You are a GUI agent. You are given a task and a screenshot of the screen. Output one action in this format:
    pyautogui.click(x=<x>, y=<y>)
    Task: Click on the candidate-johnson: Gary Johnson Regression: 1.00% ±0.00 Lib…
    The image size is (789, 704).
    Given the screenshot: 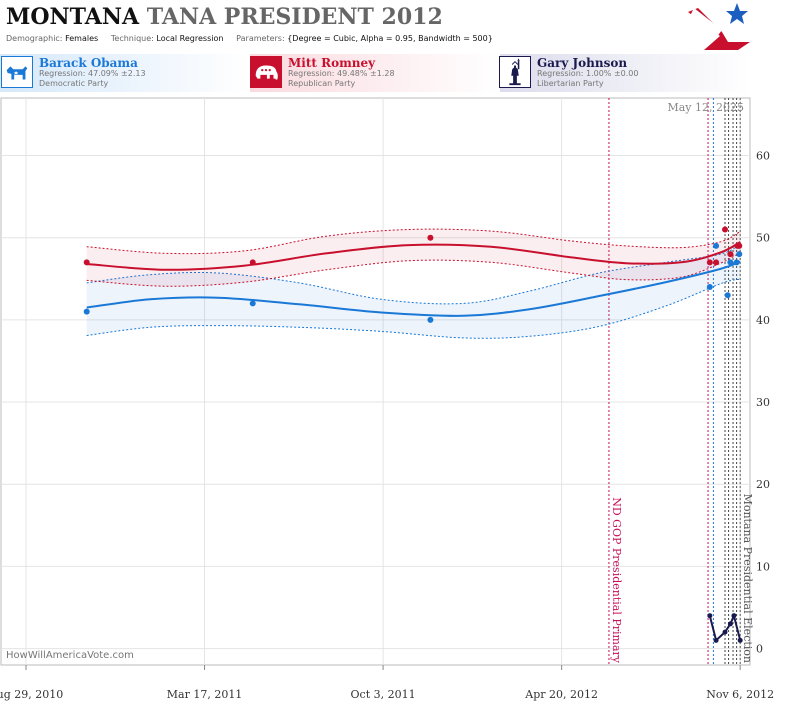 What is the action you would take?
    pyautogui.click(x=621, y=73)
    